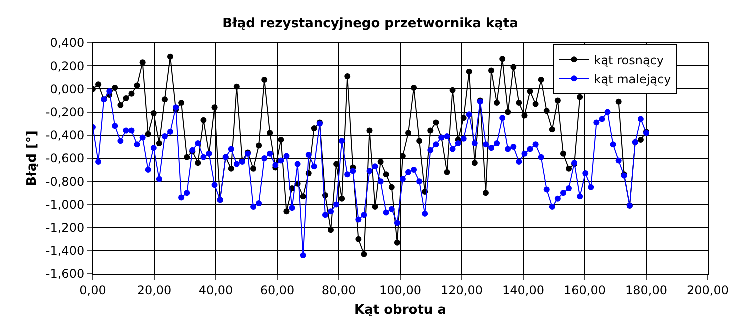 The height and width of the screenshot is (327, 741). I want to click on x-tick-label: 100,00, so click(401, 290).